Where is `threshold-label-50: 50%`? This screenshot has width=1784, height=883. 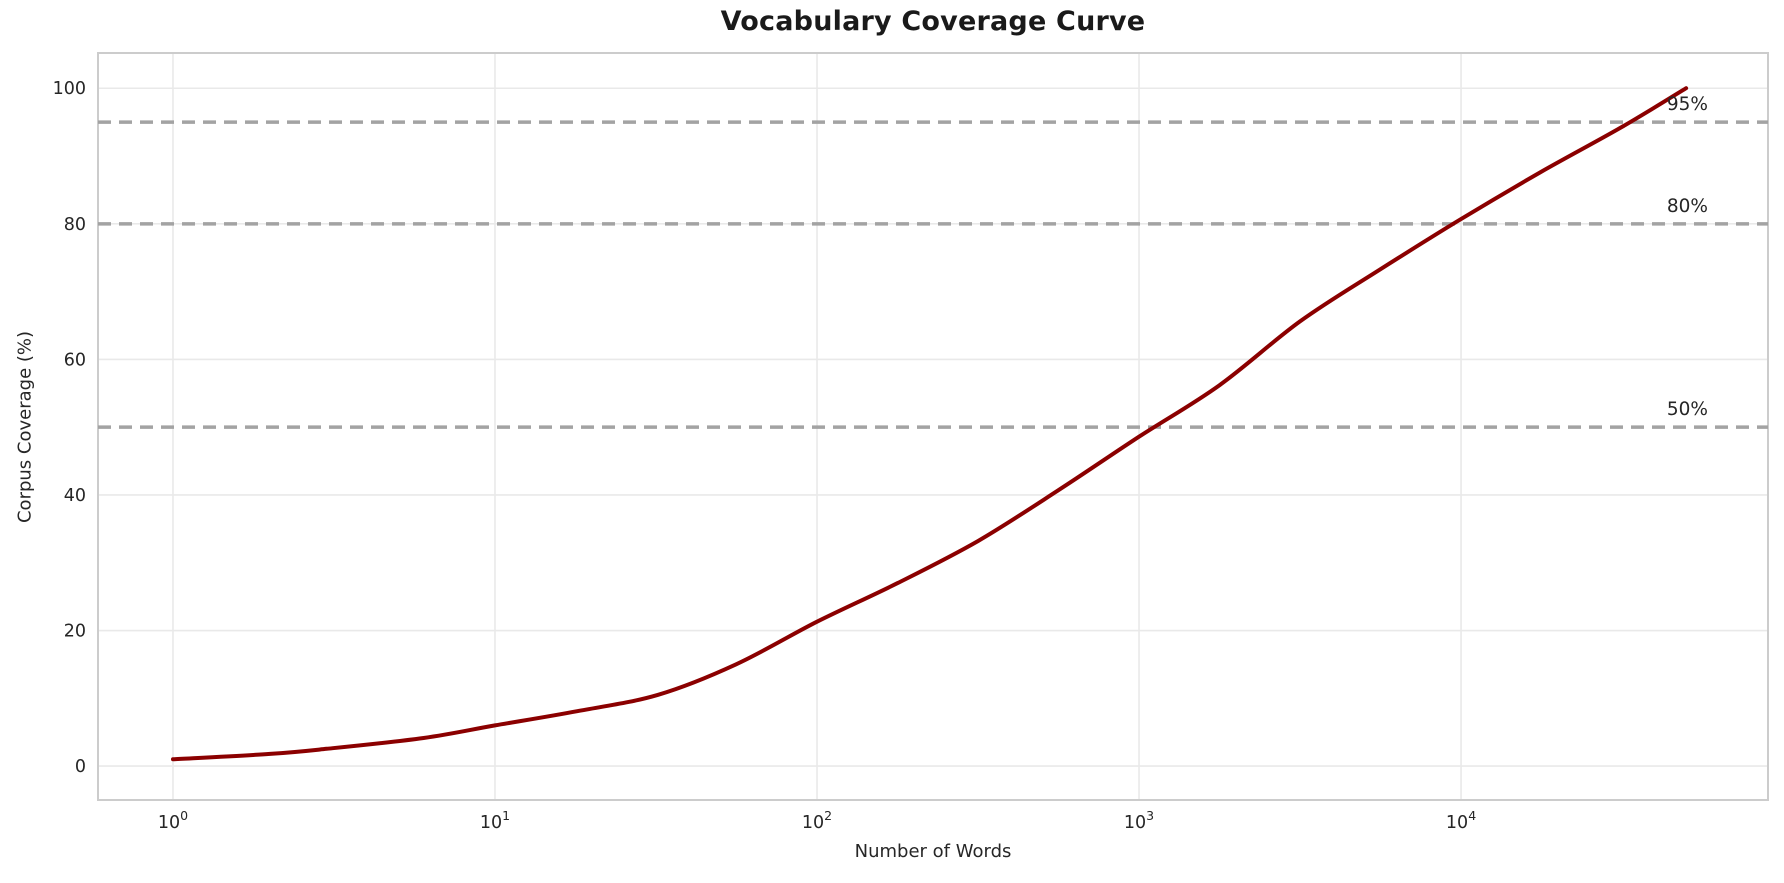 threshold-label-50: 50% is located at coordinates (1687, 409).